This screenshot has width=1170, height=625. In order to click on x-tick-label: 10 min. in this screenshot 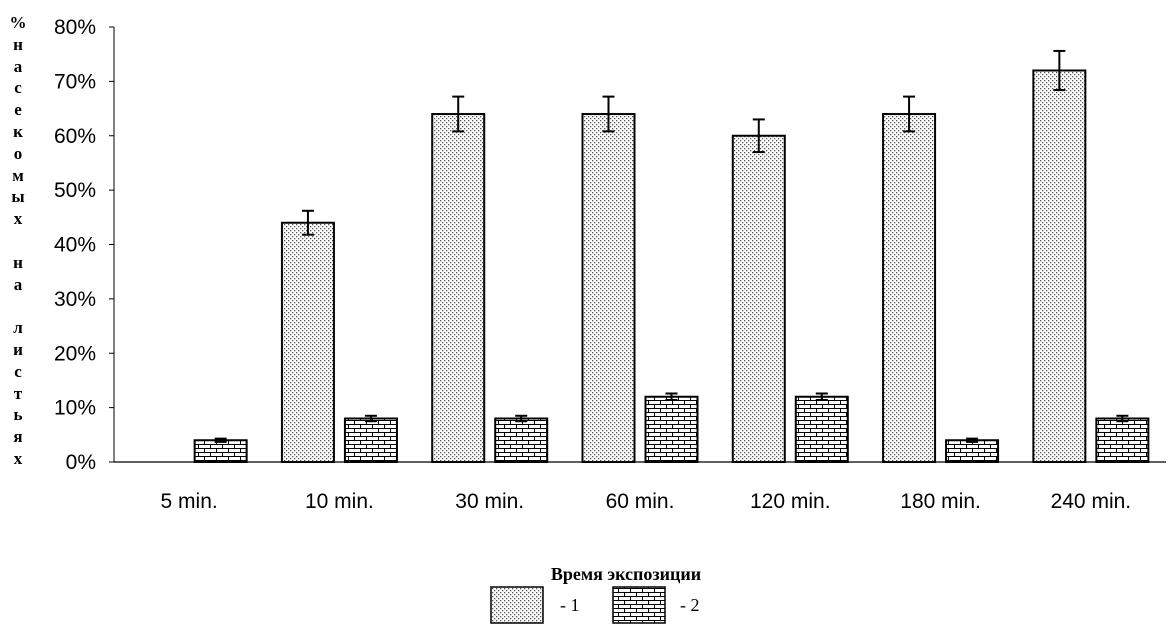, I will do `click(339, 501)`.